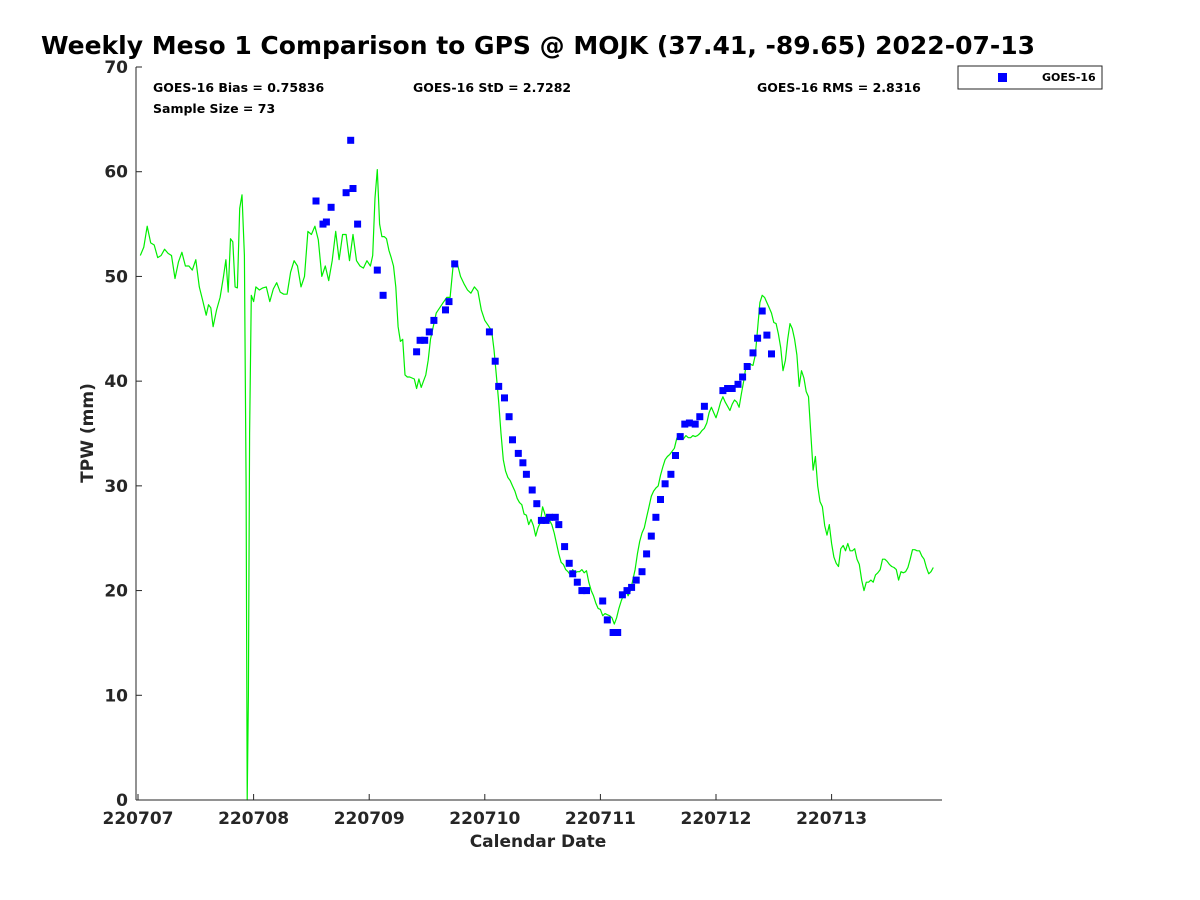  Describe the element at coordinates (492, 87) in the screenshot. I see `stat-std: GOES-16 StD = 2.7282` at that location.